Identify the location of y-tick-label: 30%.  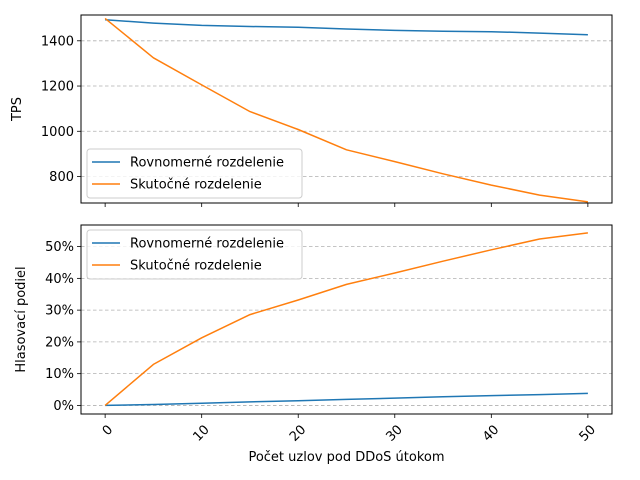
(59, 311).